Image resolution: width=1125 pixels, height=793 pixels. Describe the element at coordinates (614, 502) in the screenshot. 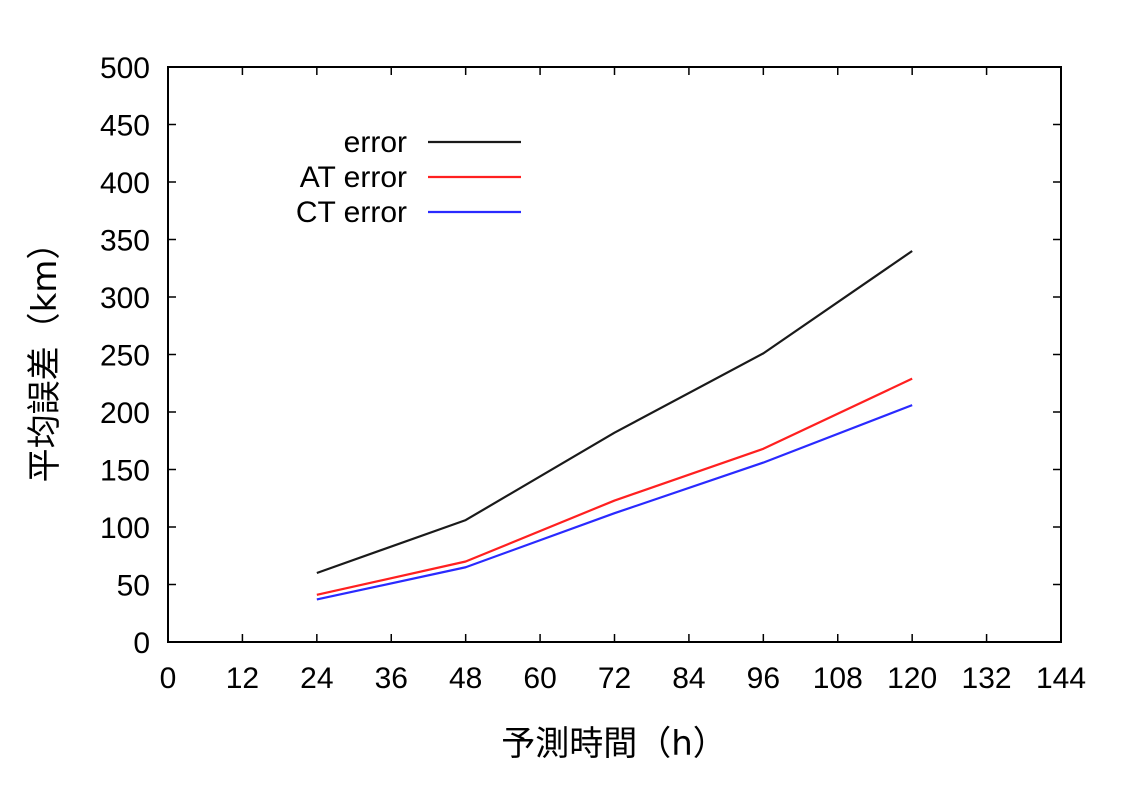

I see `series-line-ct-error` at that location.